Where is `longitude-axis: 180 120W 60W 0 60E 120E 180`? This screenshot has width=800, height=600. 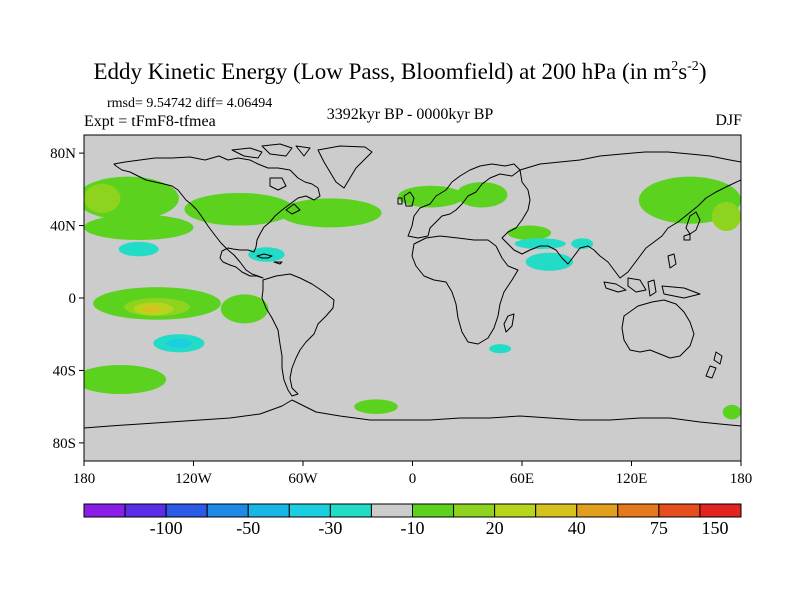
longitude-axis: 180 120W 60W 0 60E 120E 180 is located at coordinates (413, 474).